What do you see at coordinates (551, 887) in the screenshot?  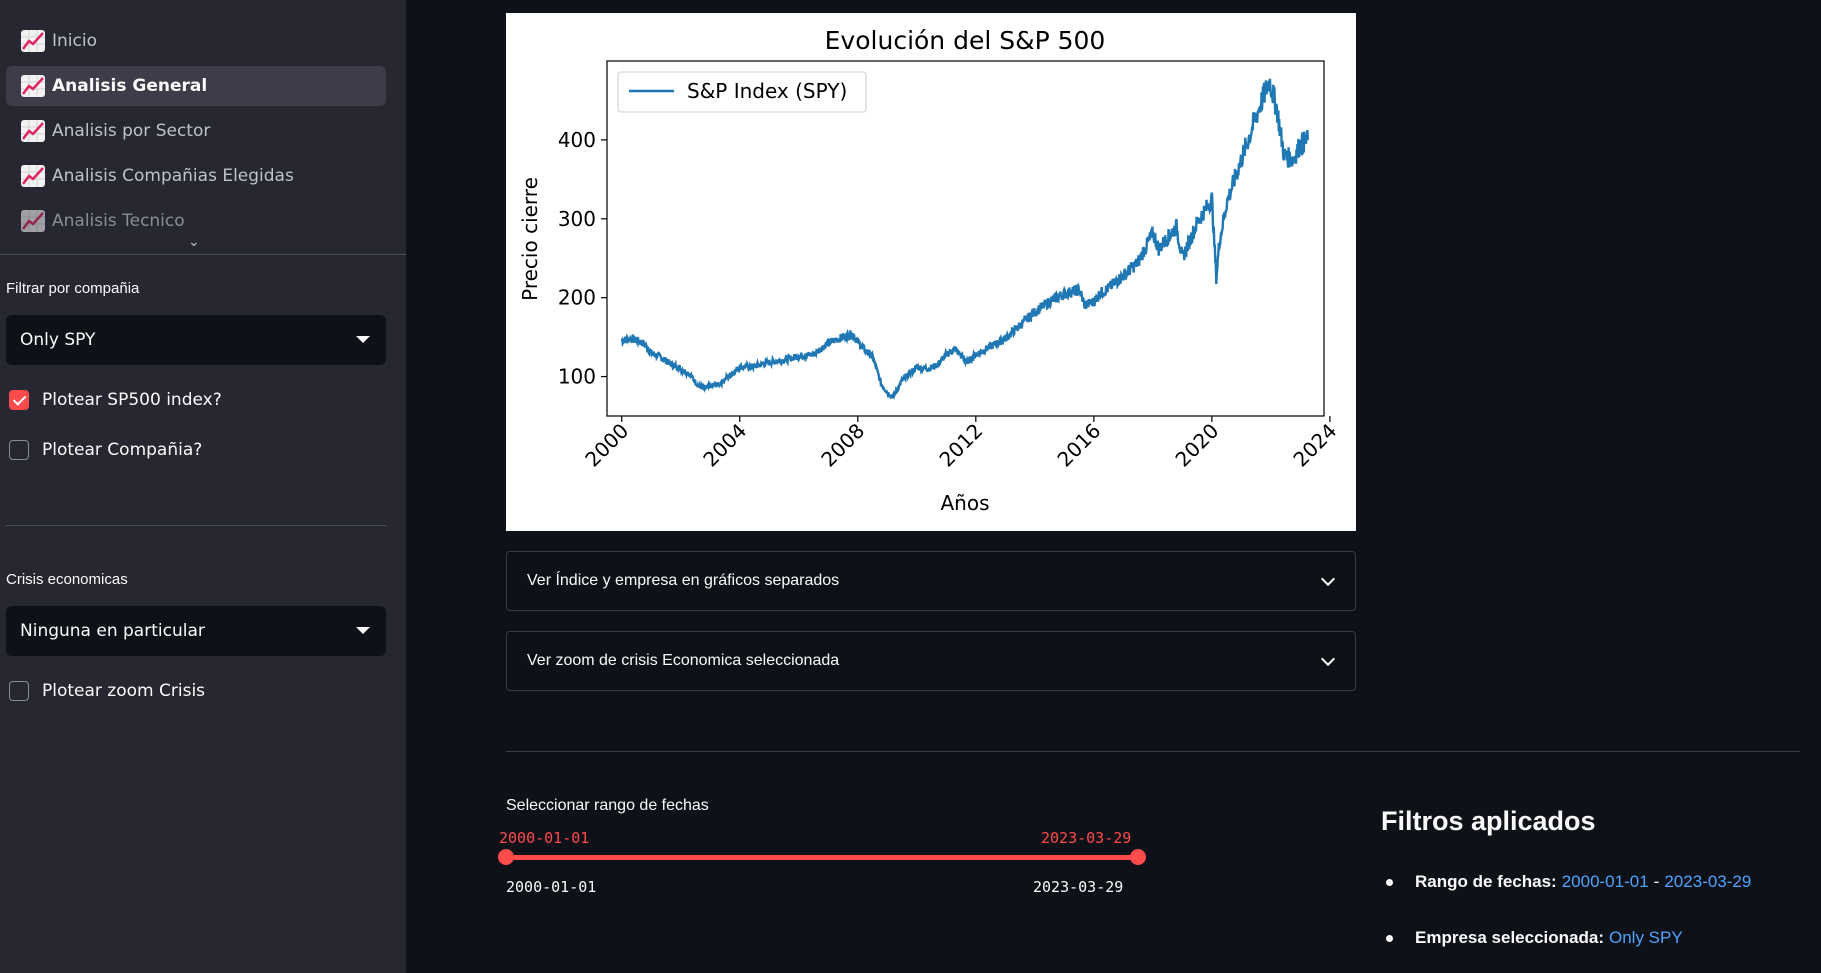 I see `slider-min-label: 2000-01-01` at bounding box center [551, 887].